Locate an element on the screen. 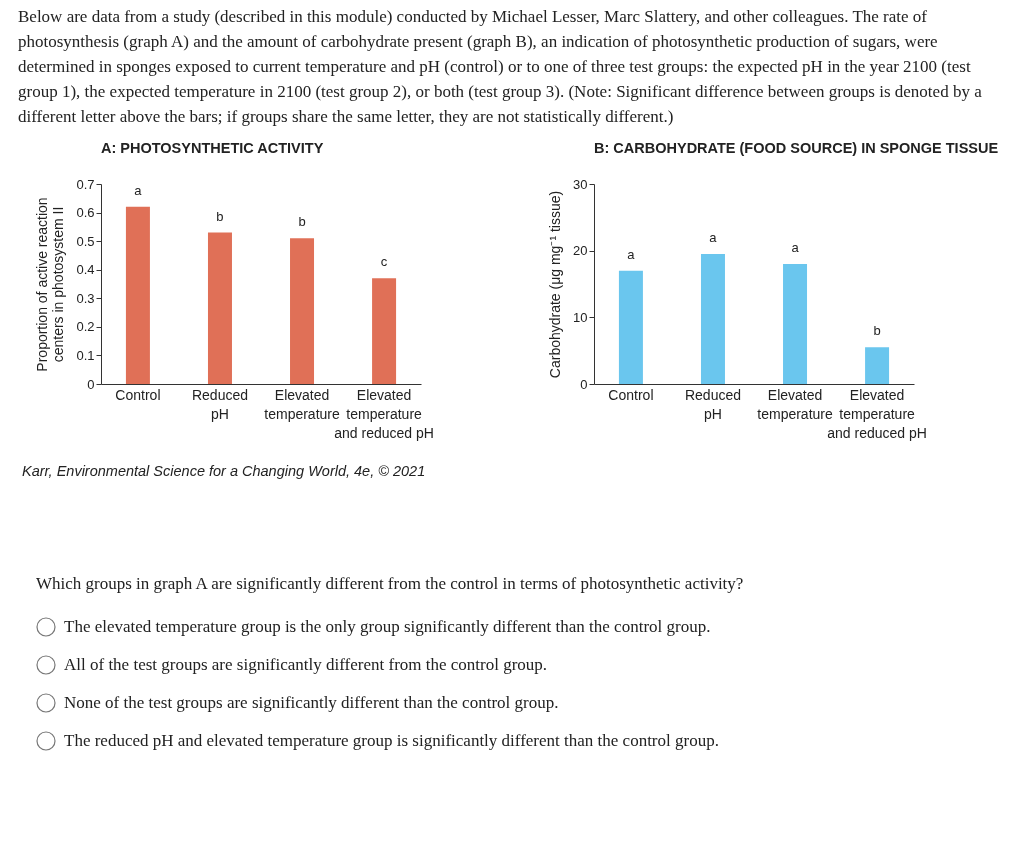 This screenshot has width=1024, height=842. y-tick-label: 0.5 is located at coordinates (85, 241).